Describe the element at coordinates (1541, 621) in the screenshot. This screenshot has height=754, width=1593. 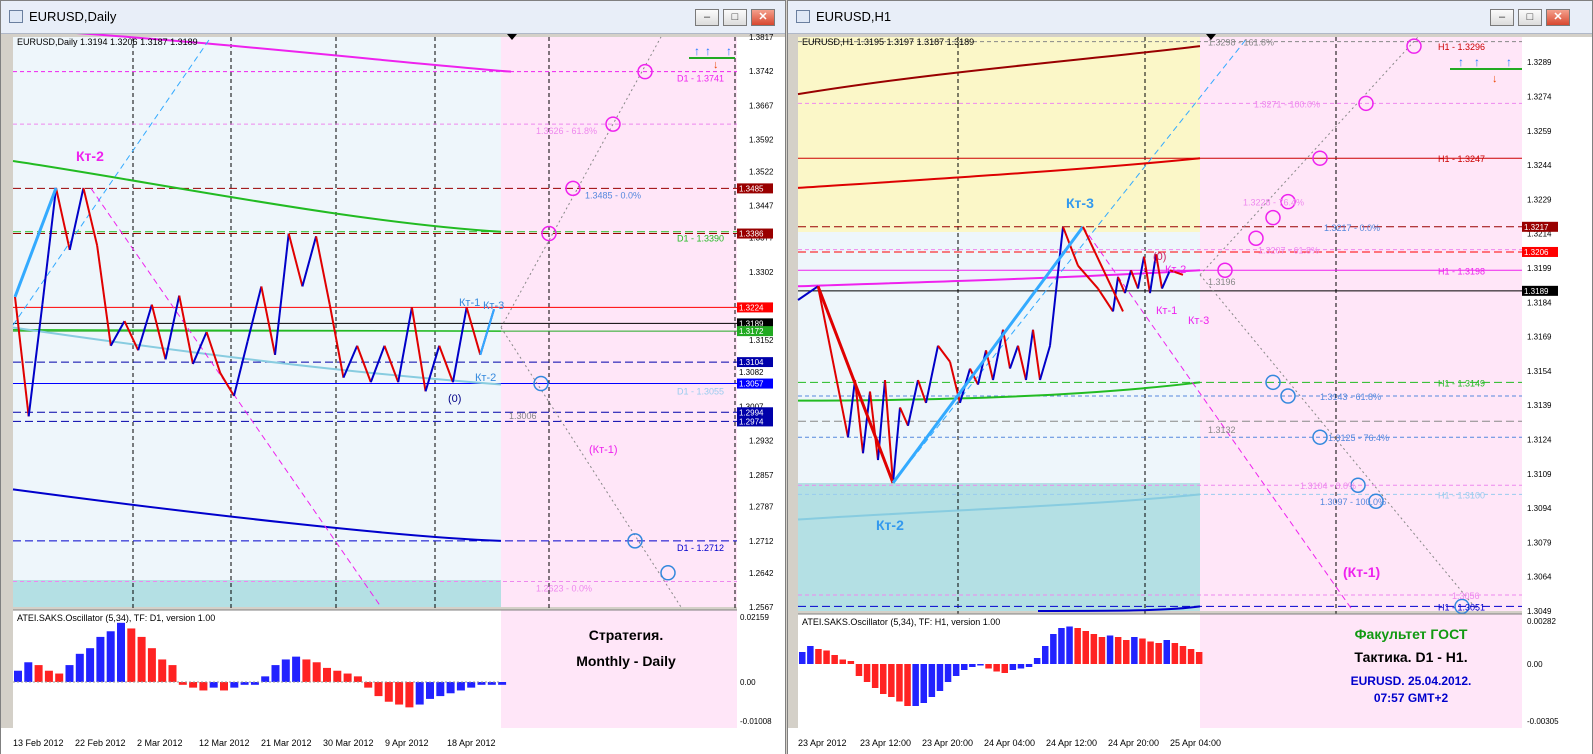
I see `osc-tick: 0.00282` at that location.